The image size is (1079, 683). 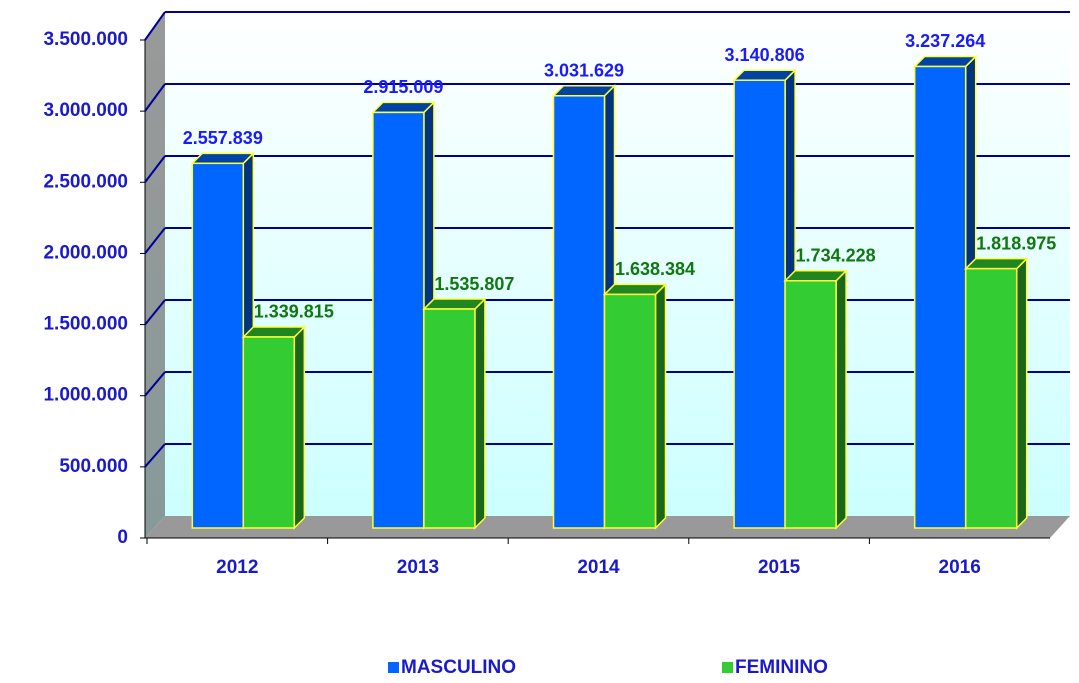 I want to click on y-tick-label: 0, so click(x=122, y=537).